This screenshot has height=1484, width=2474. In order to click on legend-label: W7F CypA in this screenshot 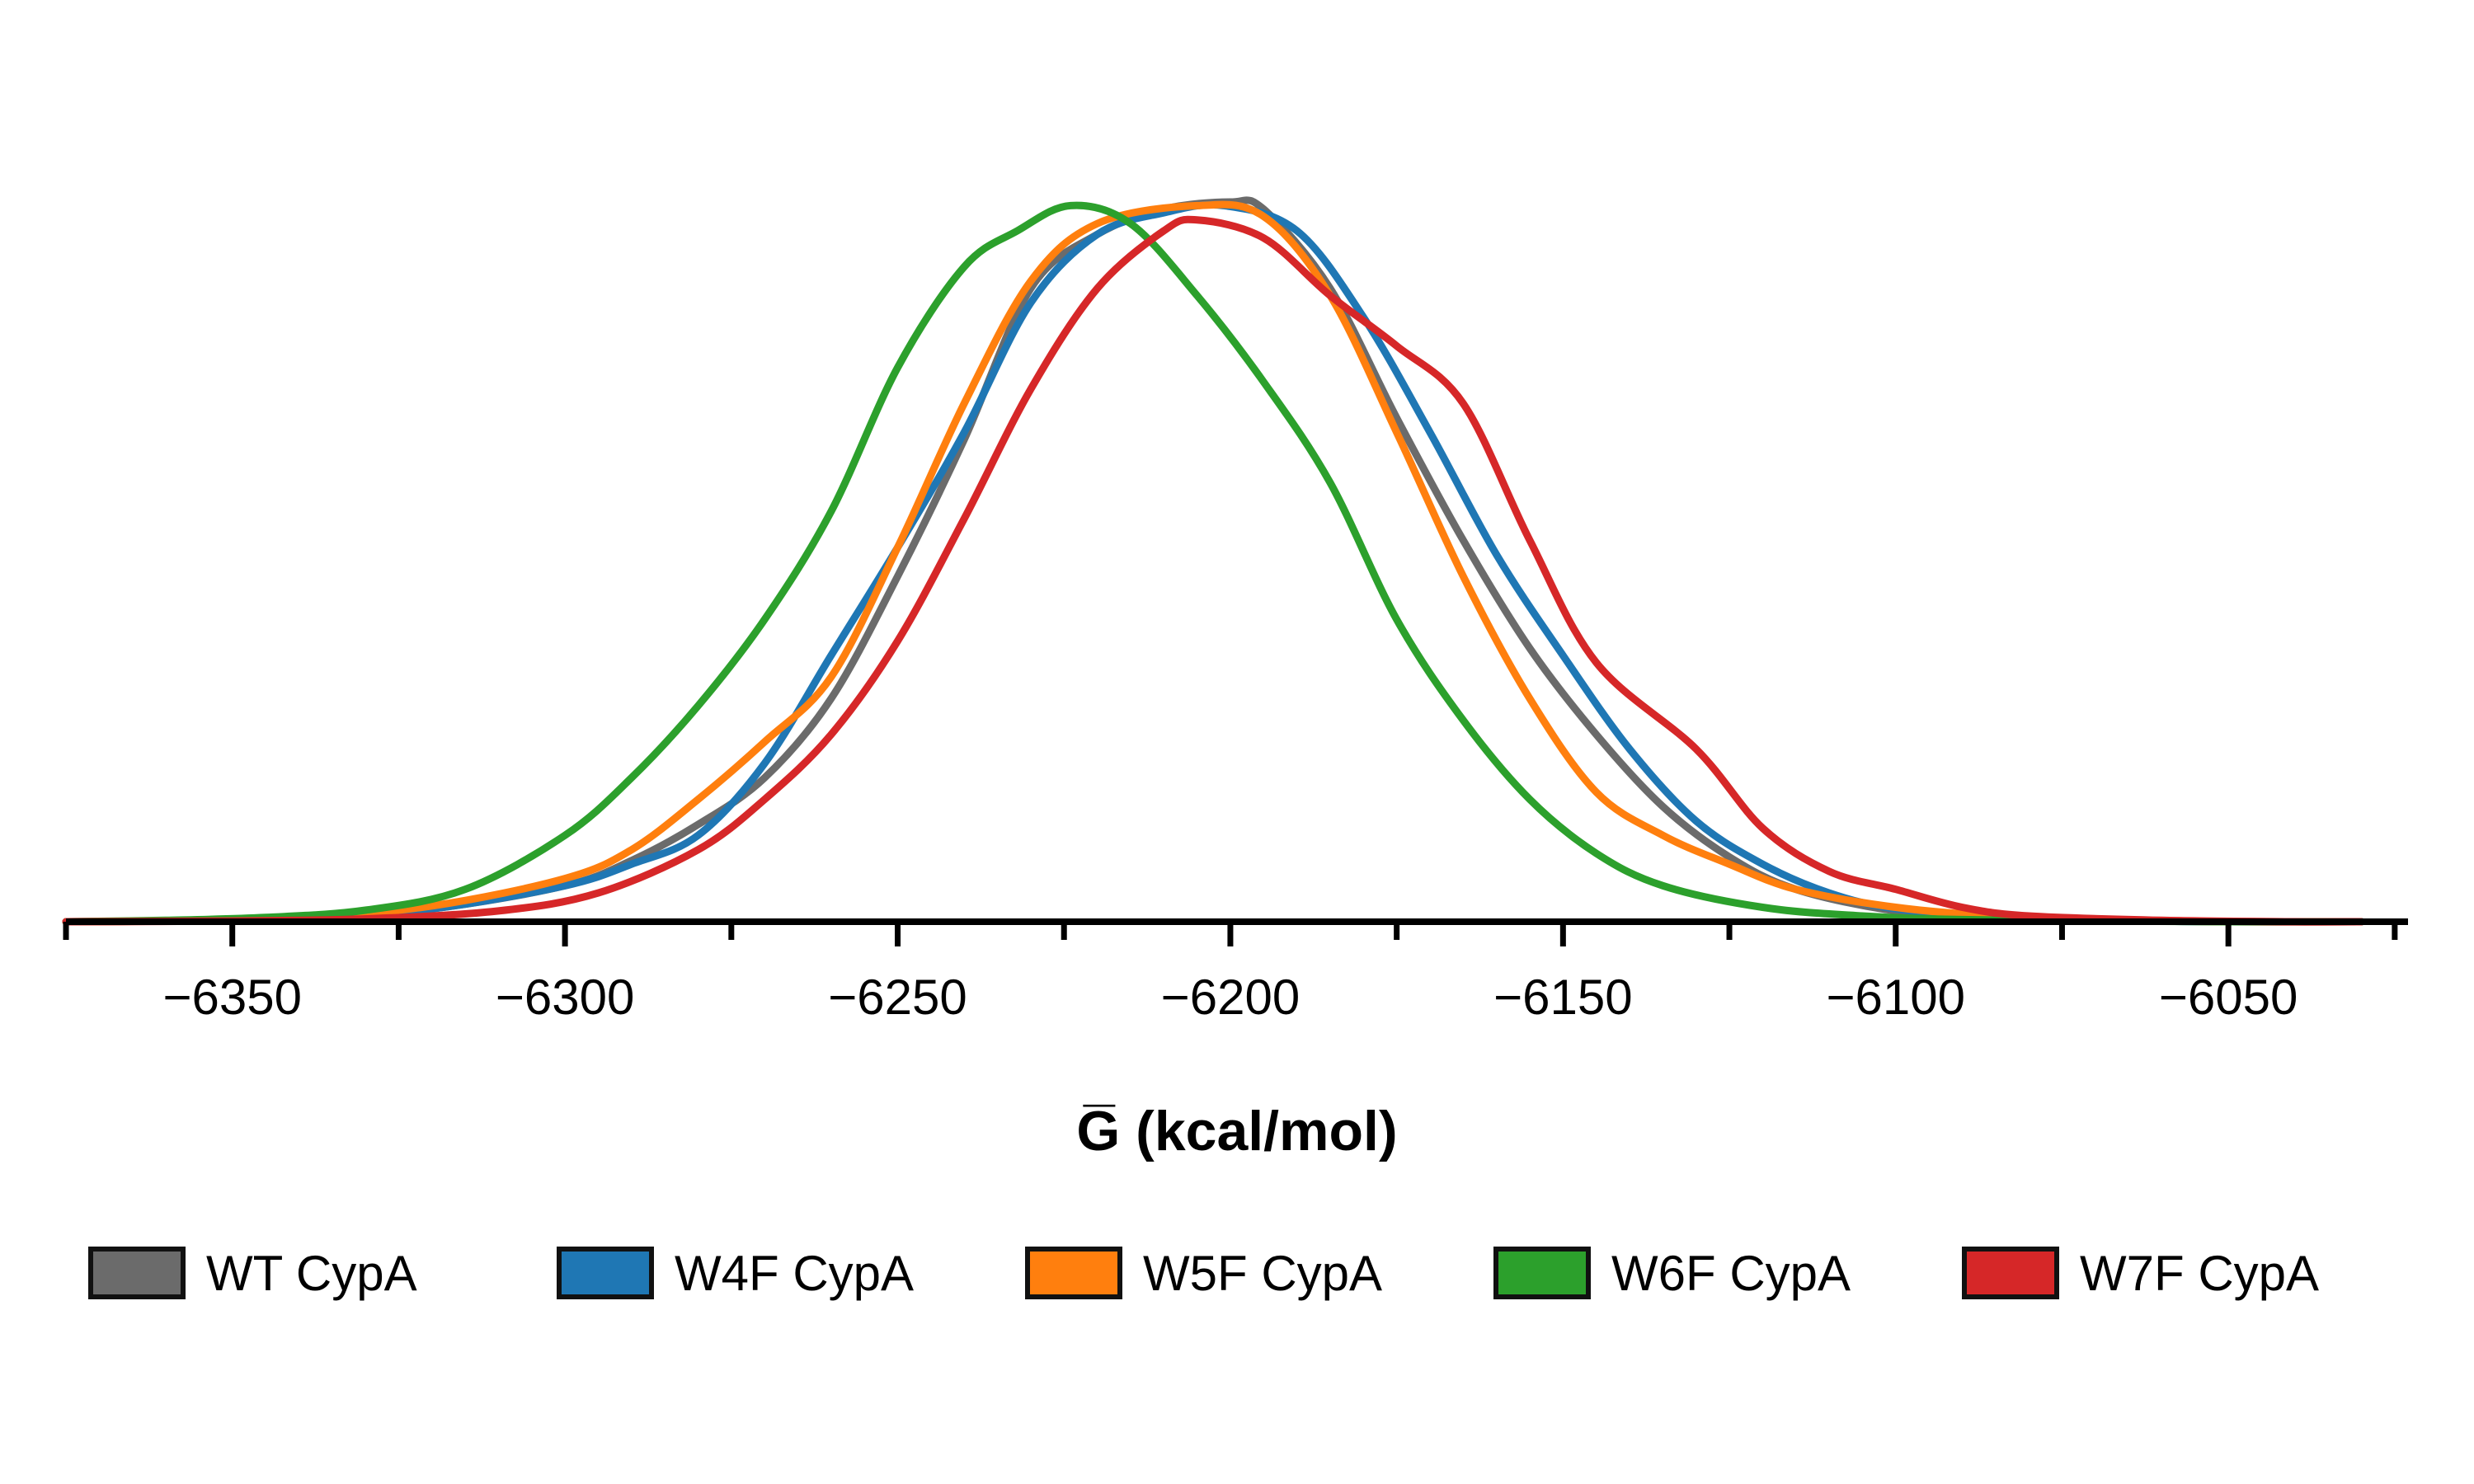, I will do `click(2199, 1273)`.